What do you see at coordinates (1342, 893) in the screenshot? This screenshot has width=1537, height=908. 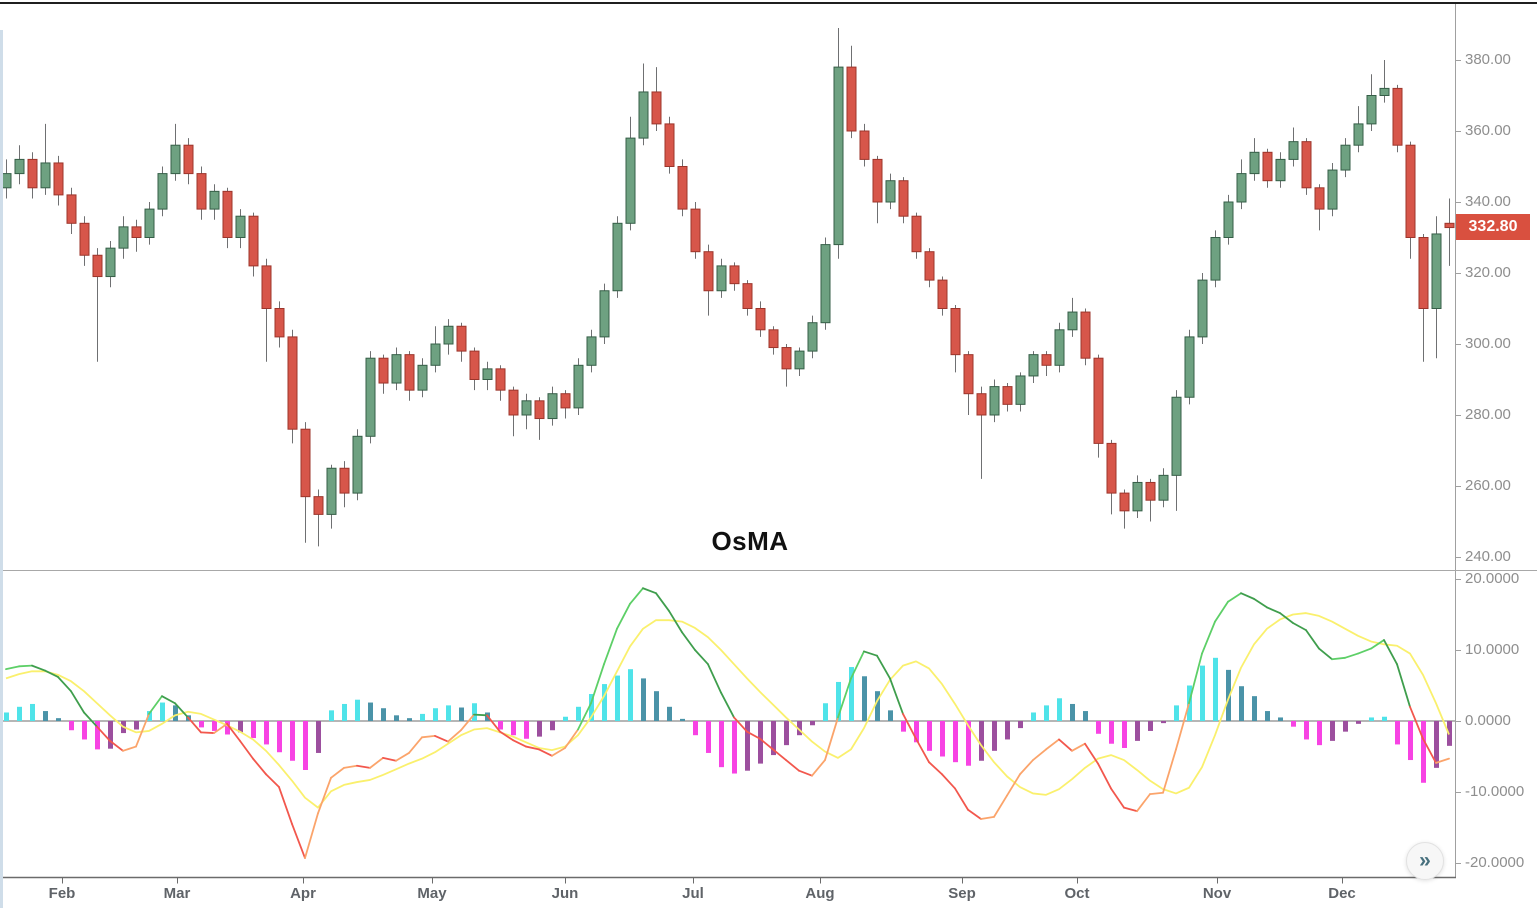 I see `month-label: Dec` at bounding box center [1342, 893].